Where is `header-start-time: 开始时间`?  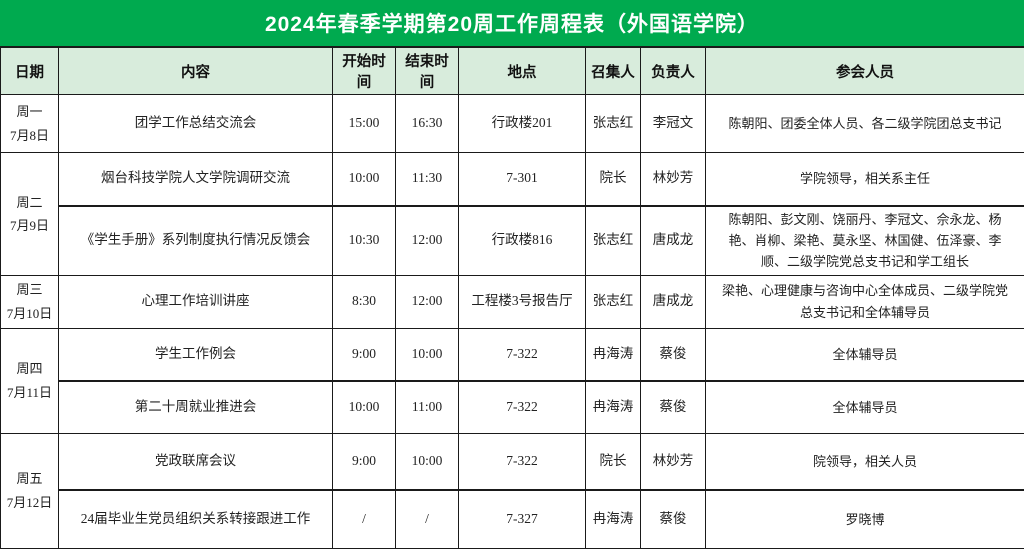 header-start-time: 开始时间 is located at coordinates (364, 71).